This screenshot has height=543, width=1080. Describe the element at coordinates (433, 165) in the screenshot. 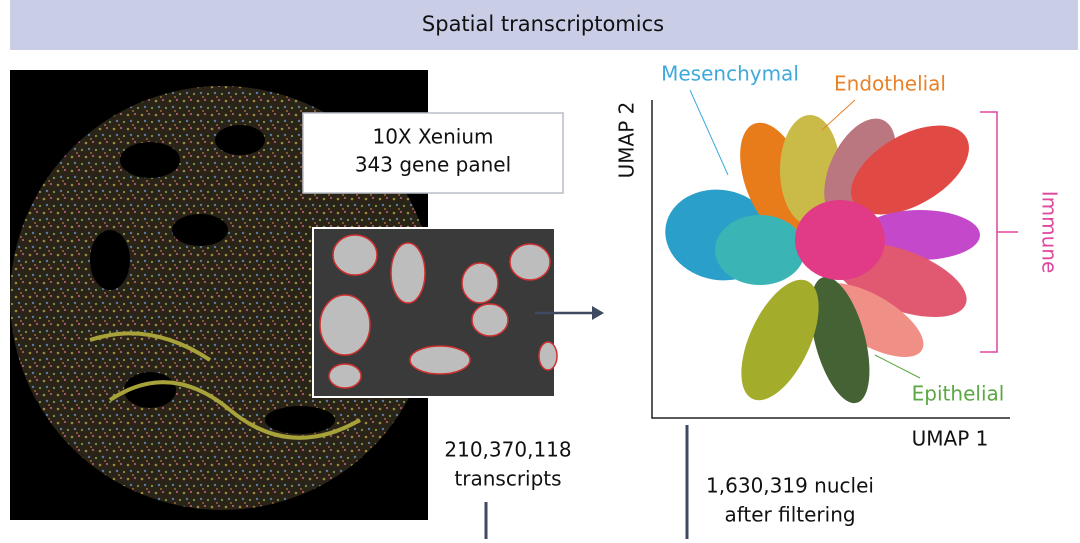

I see `platform-line: 343 gene panel` at that location.